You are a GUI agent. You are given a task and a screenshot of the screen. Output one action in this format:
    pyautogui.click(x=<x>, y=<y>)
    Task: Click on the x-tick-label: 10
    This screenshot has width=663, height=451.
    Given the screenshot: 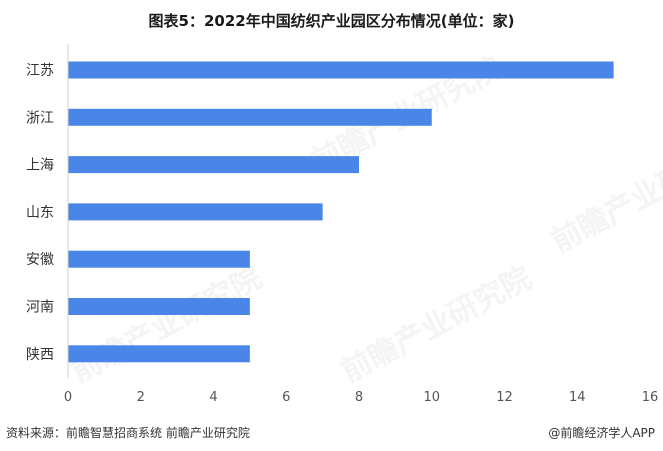 What is the action you would take?
    pyautogui.click(x=431, y=397)
    